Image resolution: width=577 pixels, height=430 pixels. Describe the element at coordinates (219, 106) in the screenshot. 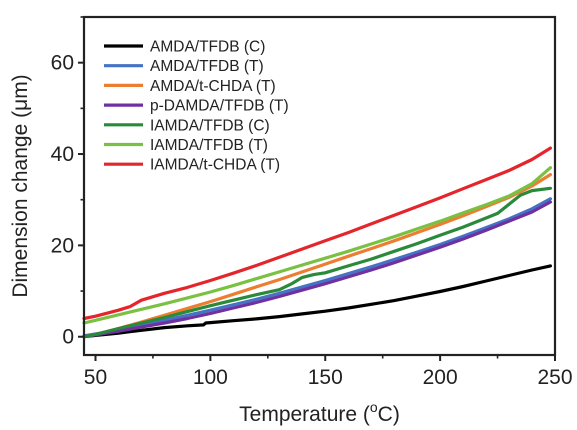

I see `legend-label-4: p-DAMDA/TFDB (T)` at that location.